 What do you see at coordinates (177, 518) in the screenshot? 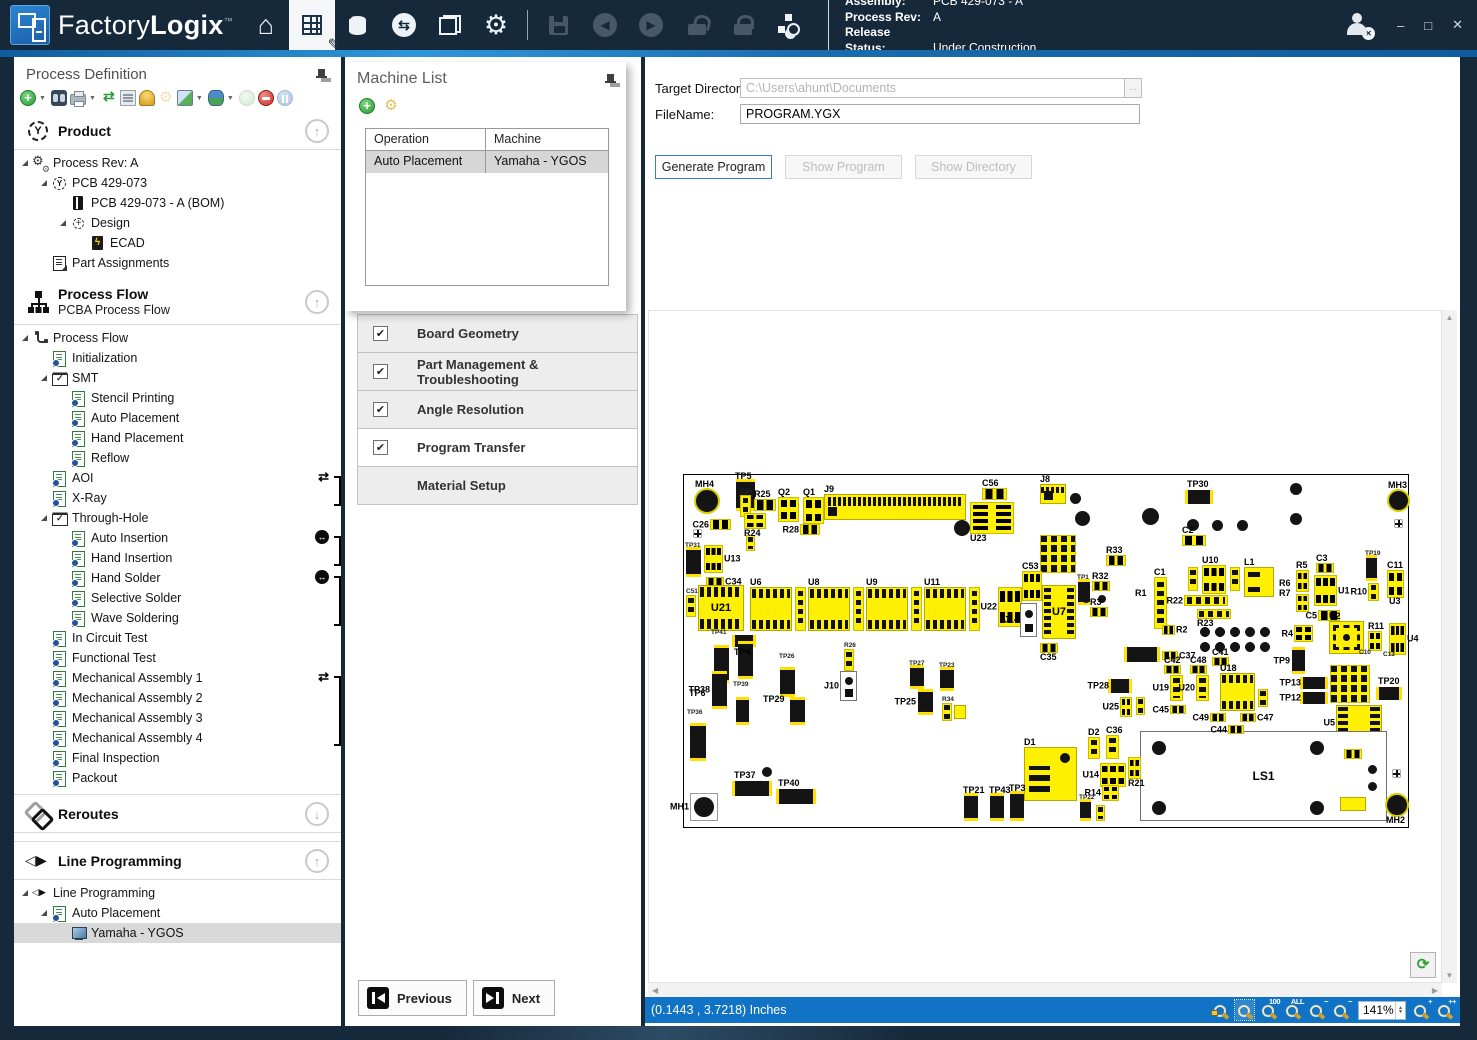
I see `tree-item: Through-Hole` at bounding box center [177, 518].